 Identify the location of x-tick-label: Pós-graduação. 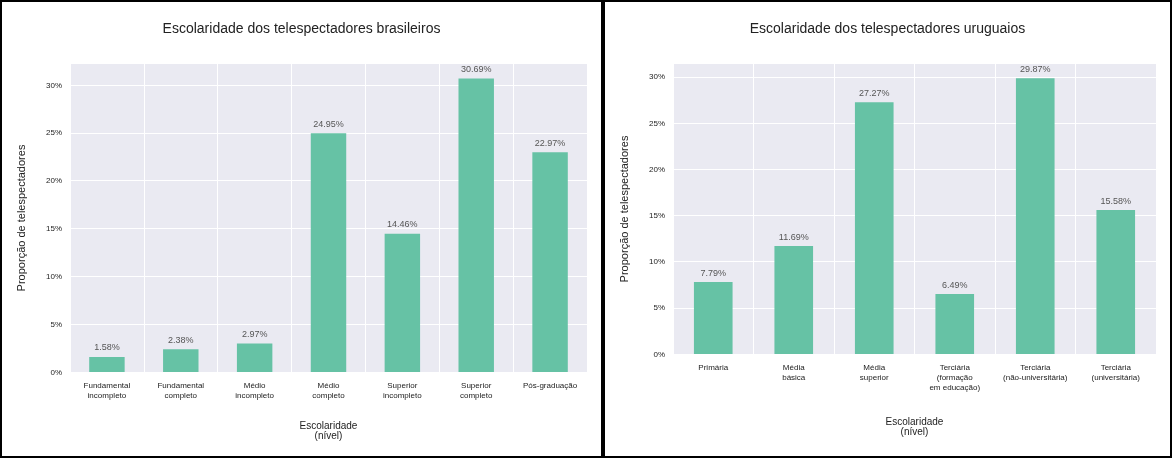
(550, 385).